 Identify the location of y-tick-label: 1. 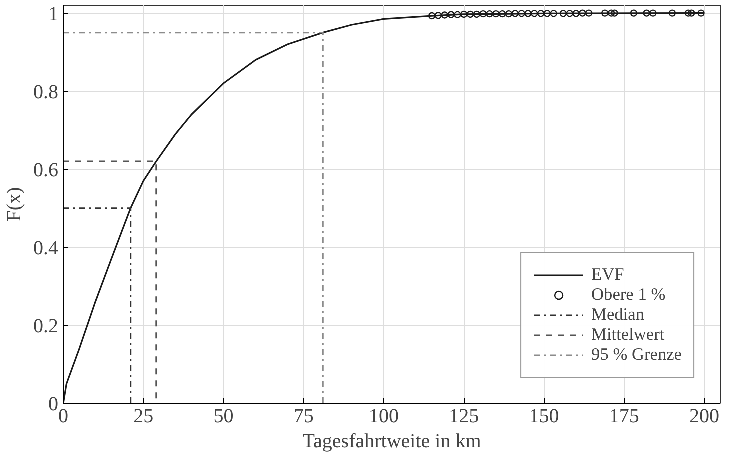
(53, 14).